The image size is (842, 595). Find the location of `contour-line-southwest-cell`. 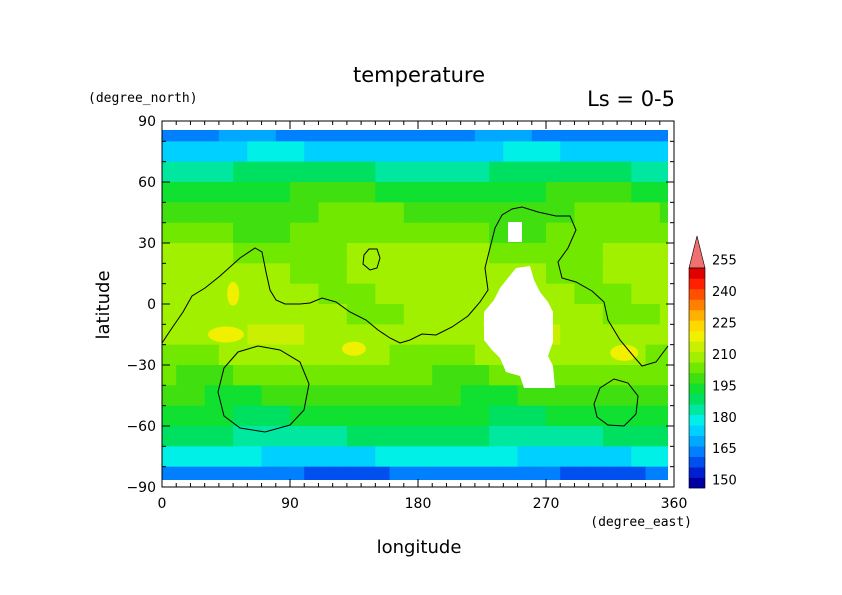

contour-line-southwest-cell is located at coordinates (263, 389).